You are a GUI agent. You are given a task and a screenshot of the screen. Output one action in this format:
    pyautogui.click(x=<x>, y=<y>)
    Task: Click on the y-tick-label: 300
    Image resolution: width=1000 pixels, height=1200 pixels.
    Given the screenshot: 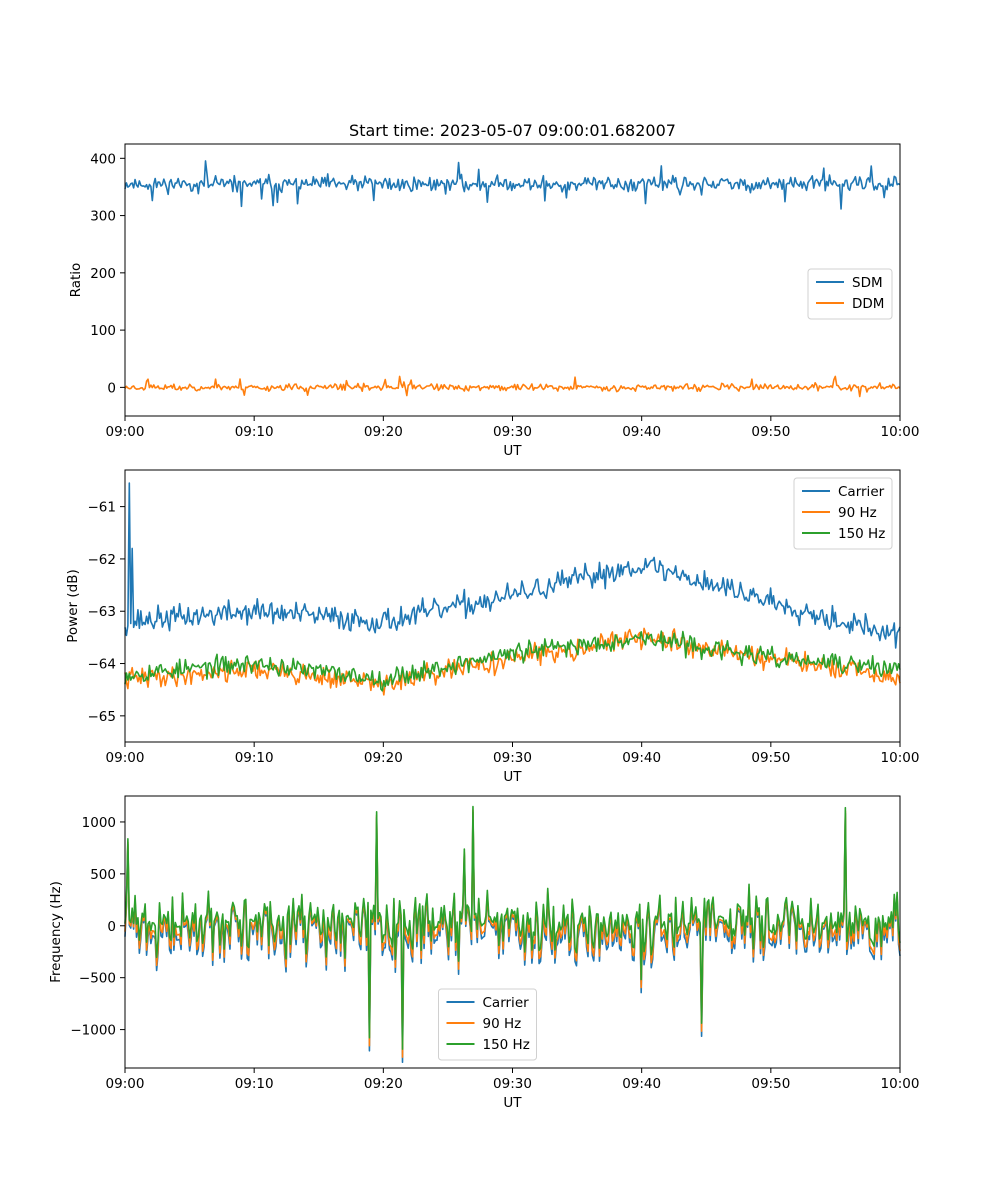 What is the action you would take?
    pyautogui.click(x=103, y=217)
    